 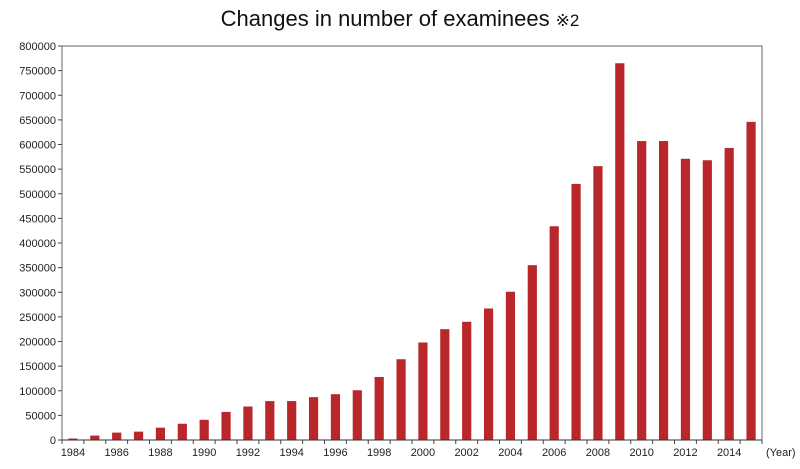 I want to click on x-tick-label: 2014, so click(x=729, y=453).